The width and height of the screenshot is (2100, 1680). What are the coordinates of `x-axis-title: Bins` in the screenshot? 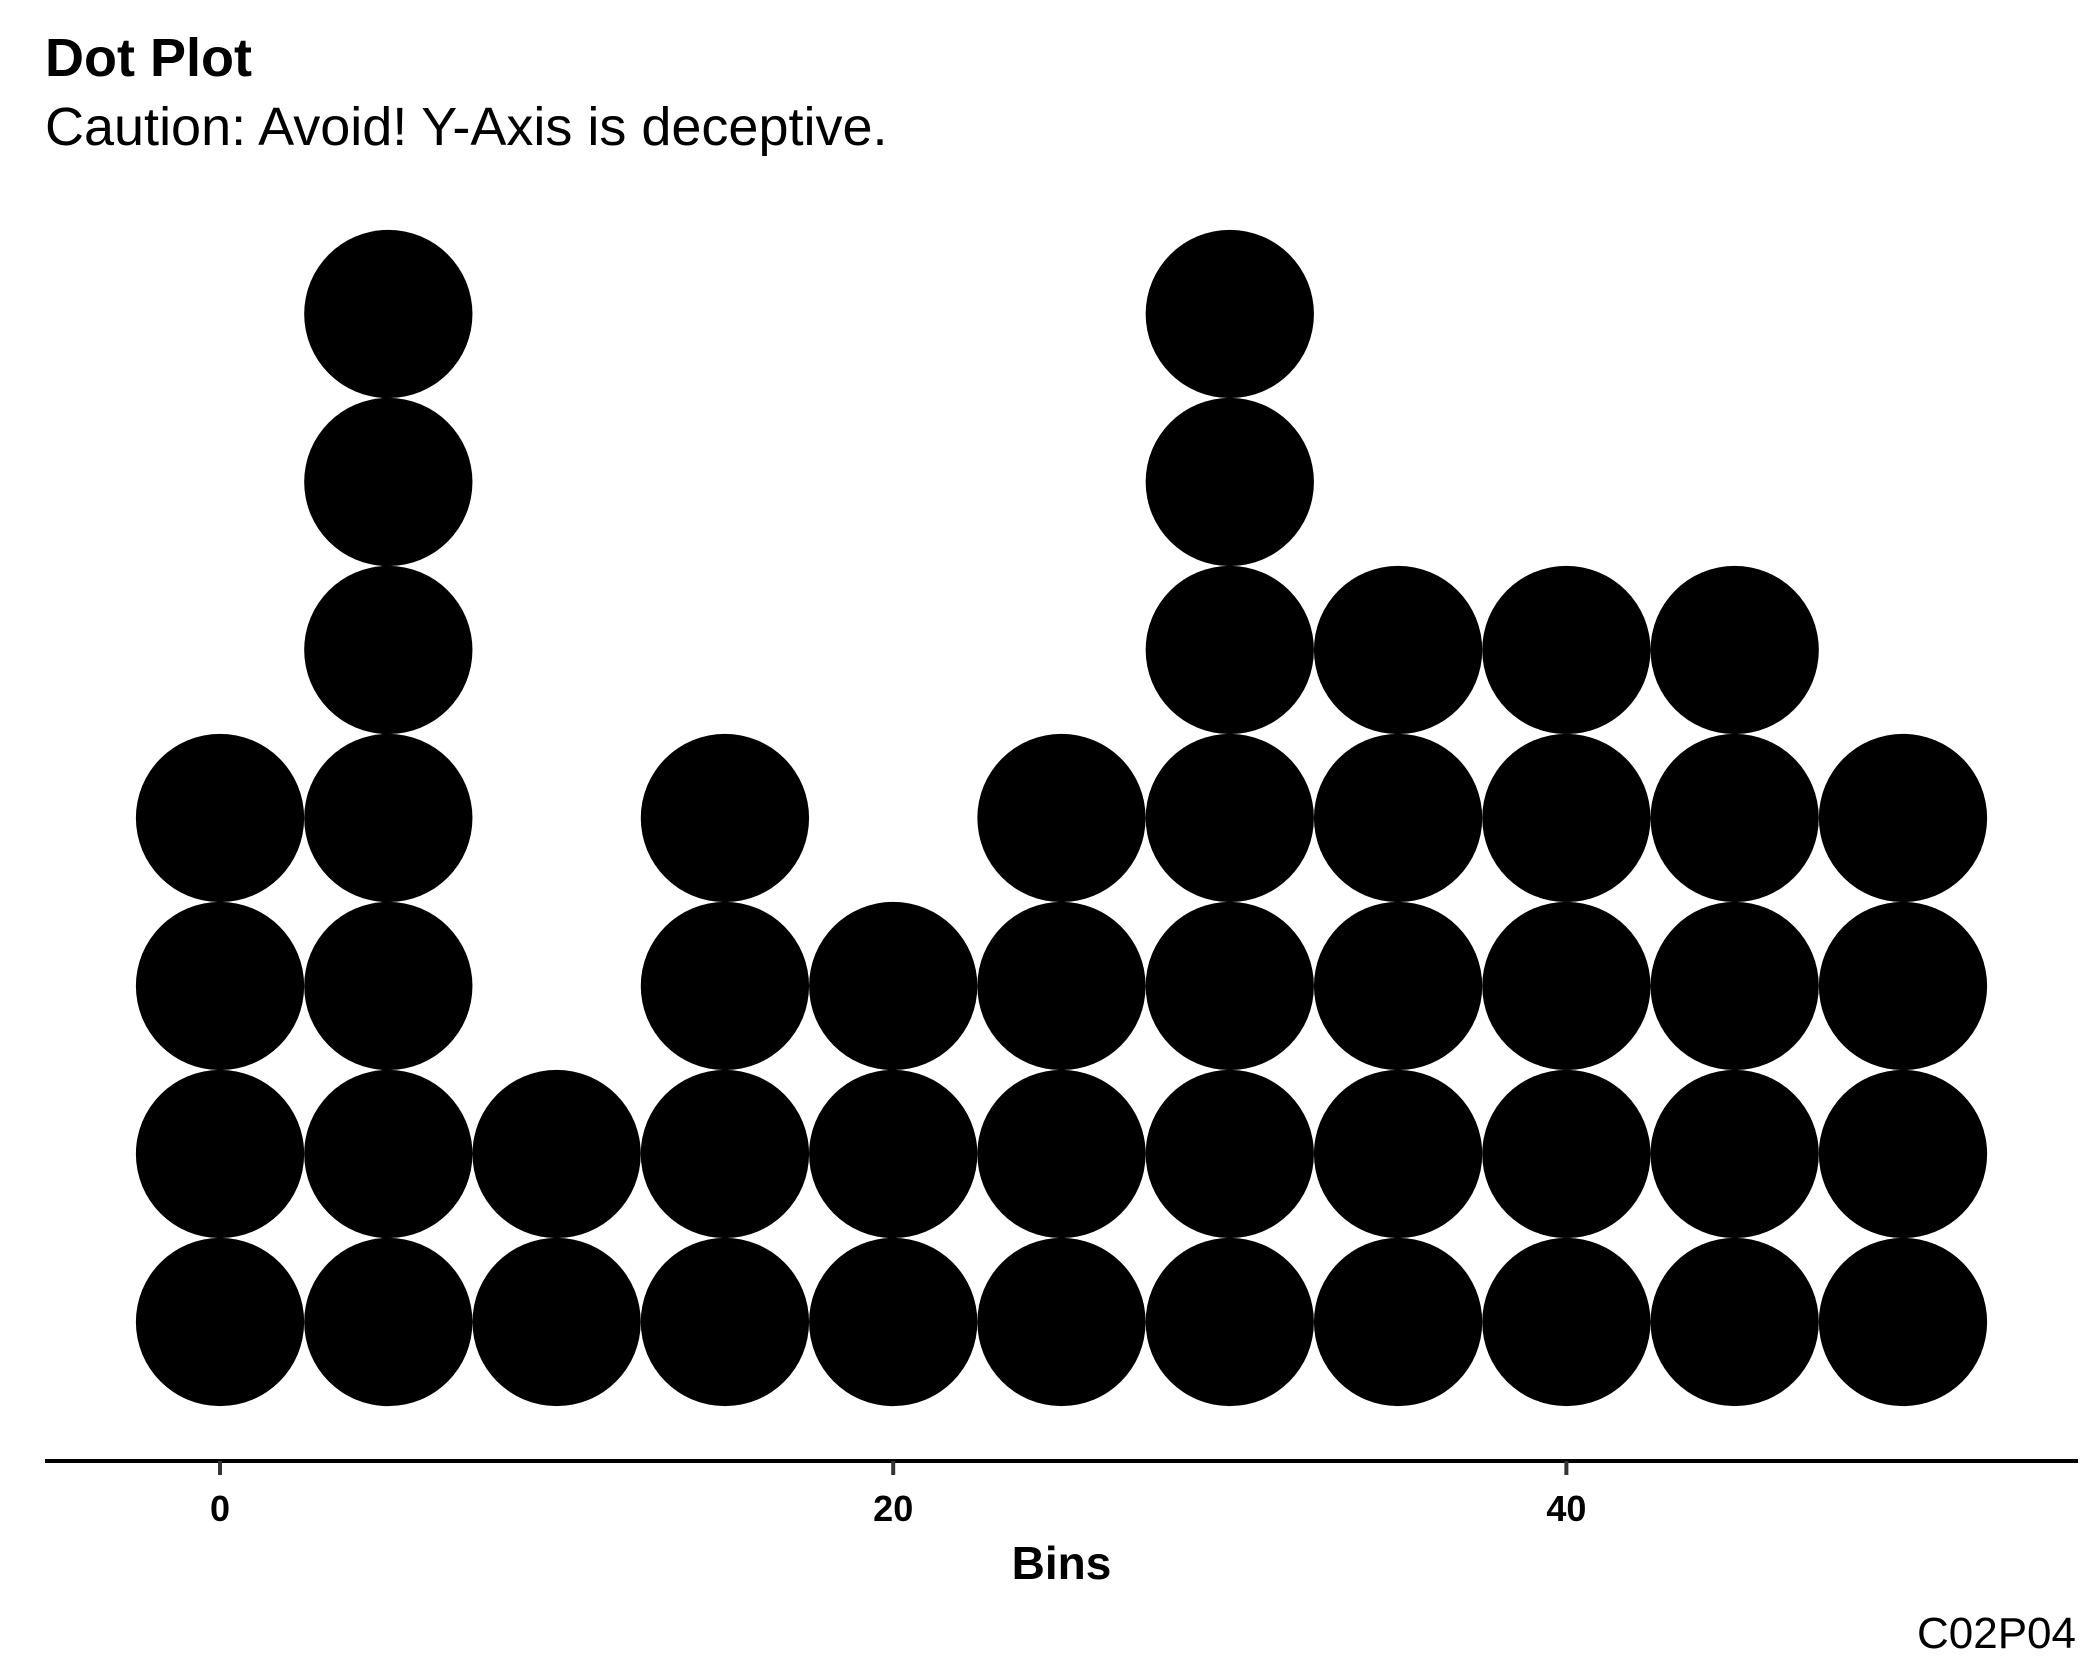 It's located at (1062, 1563).